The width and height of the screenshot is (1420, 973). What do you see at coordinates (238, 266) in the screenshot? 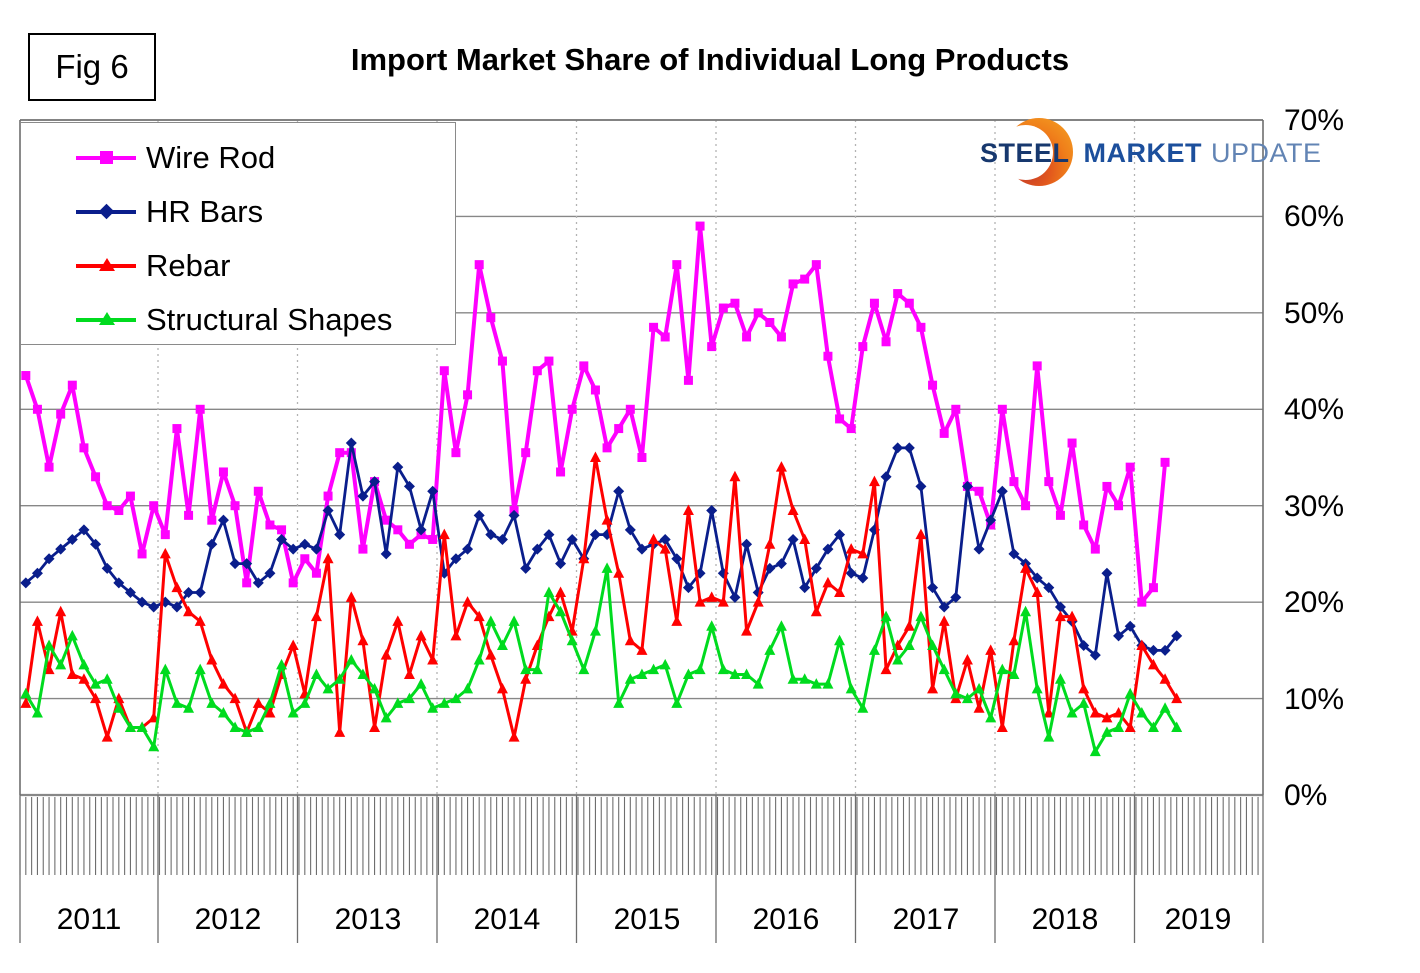
I see `legend-item-rebar: Rebar` at bounding box center [238, 266].